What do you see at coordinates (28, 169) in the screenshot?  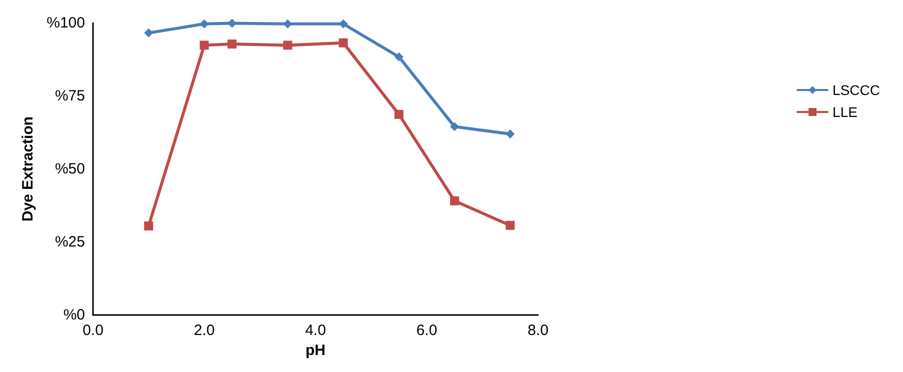 I see `y-axis-title: Dye Extraction` at bounding box center [28, 169].